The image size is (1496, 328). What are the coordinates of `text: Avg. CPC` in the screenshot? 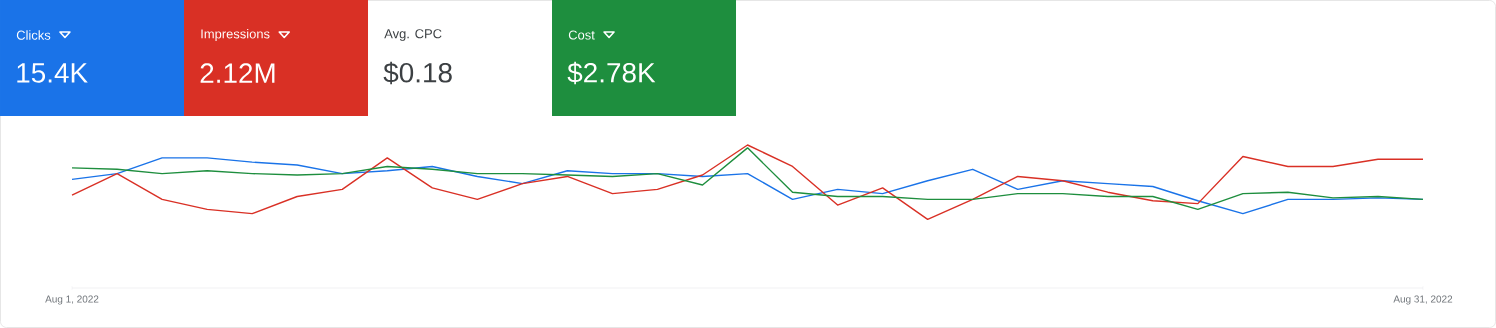 It's located at (413, 35).